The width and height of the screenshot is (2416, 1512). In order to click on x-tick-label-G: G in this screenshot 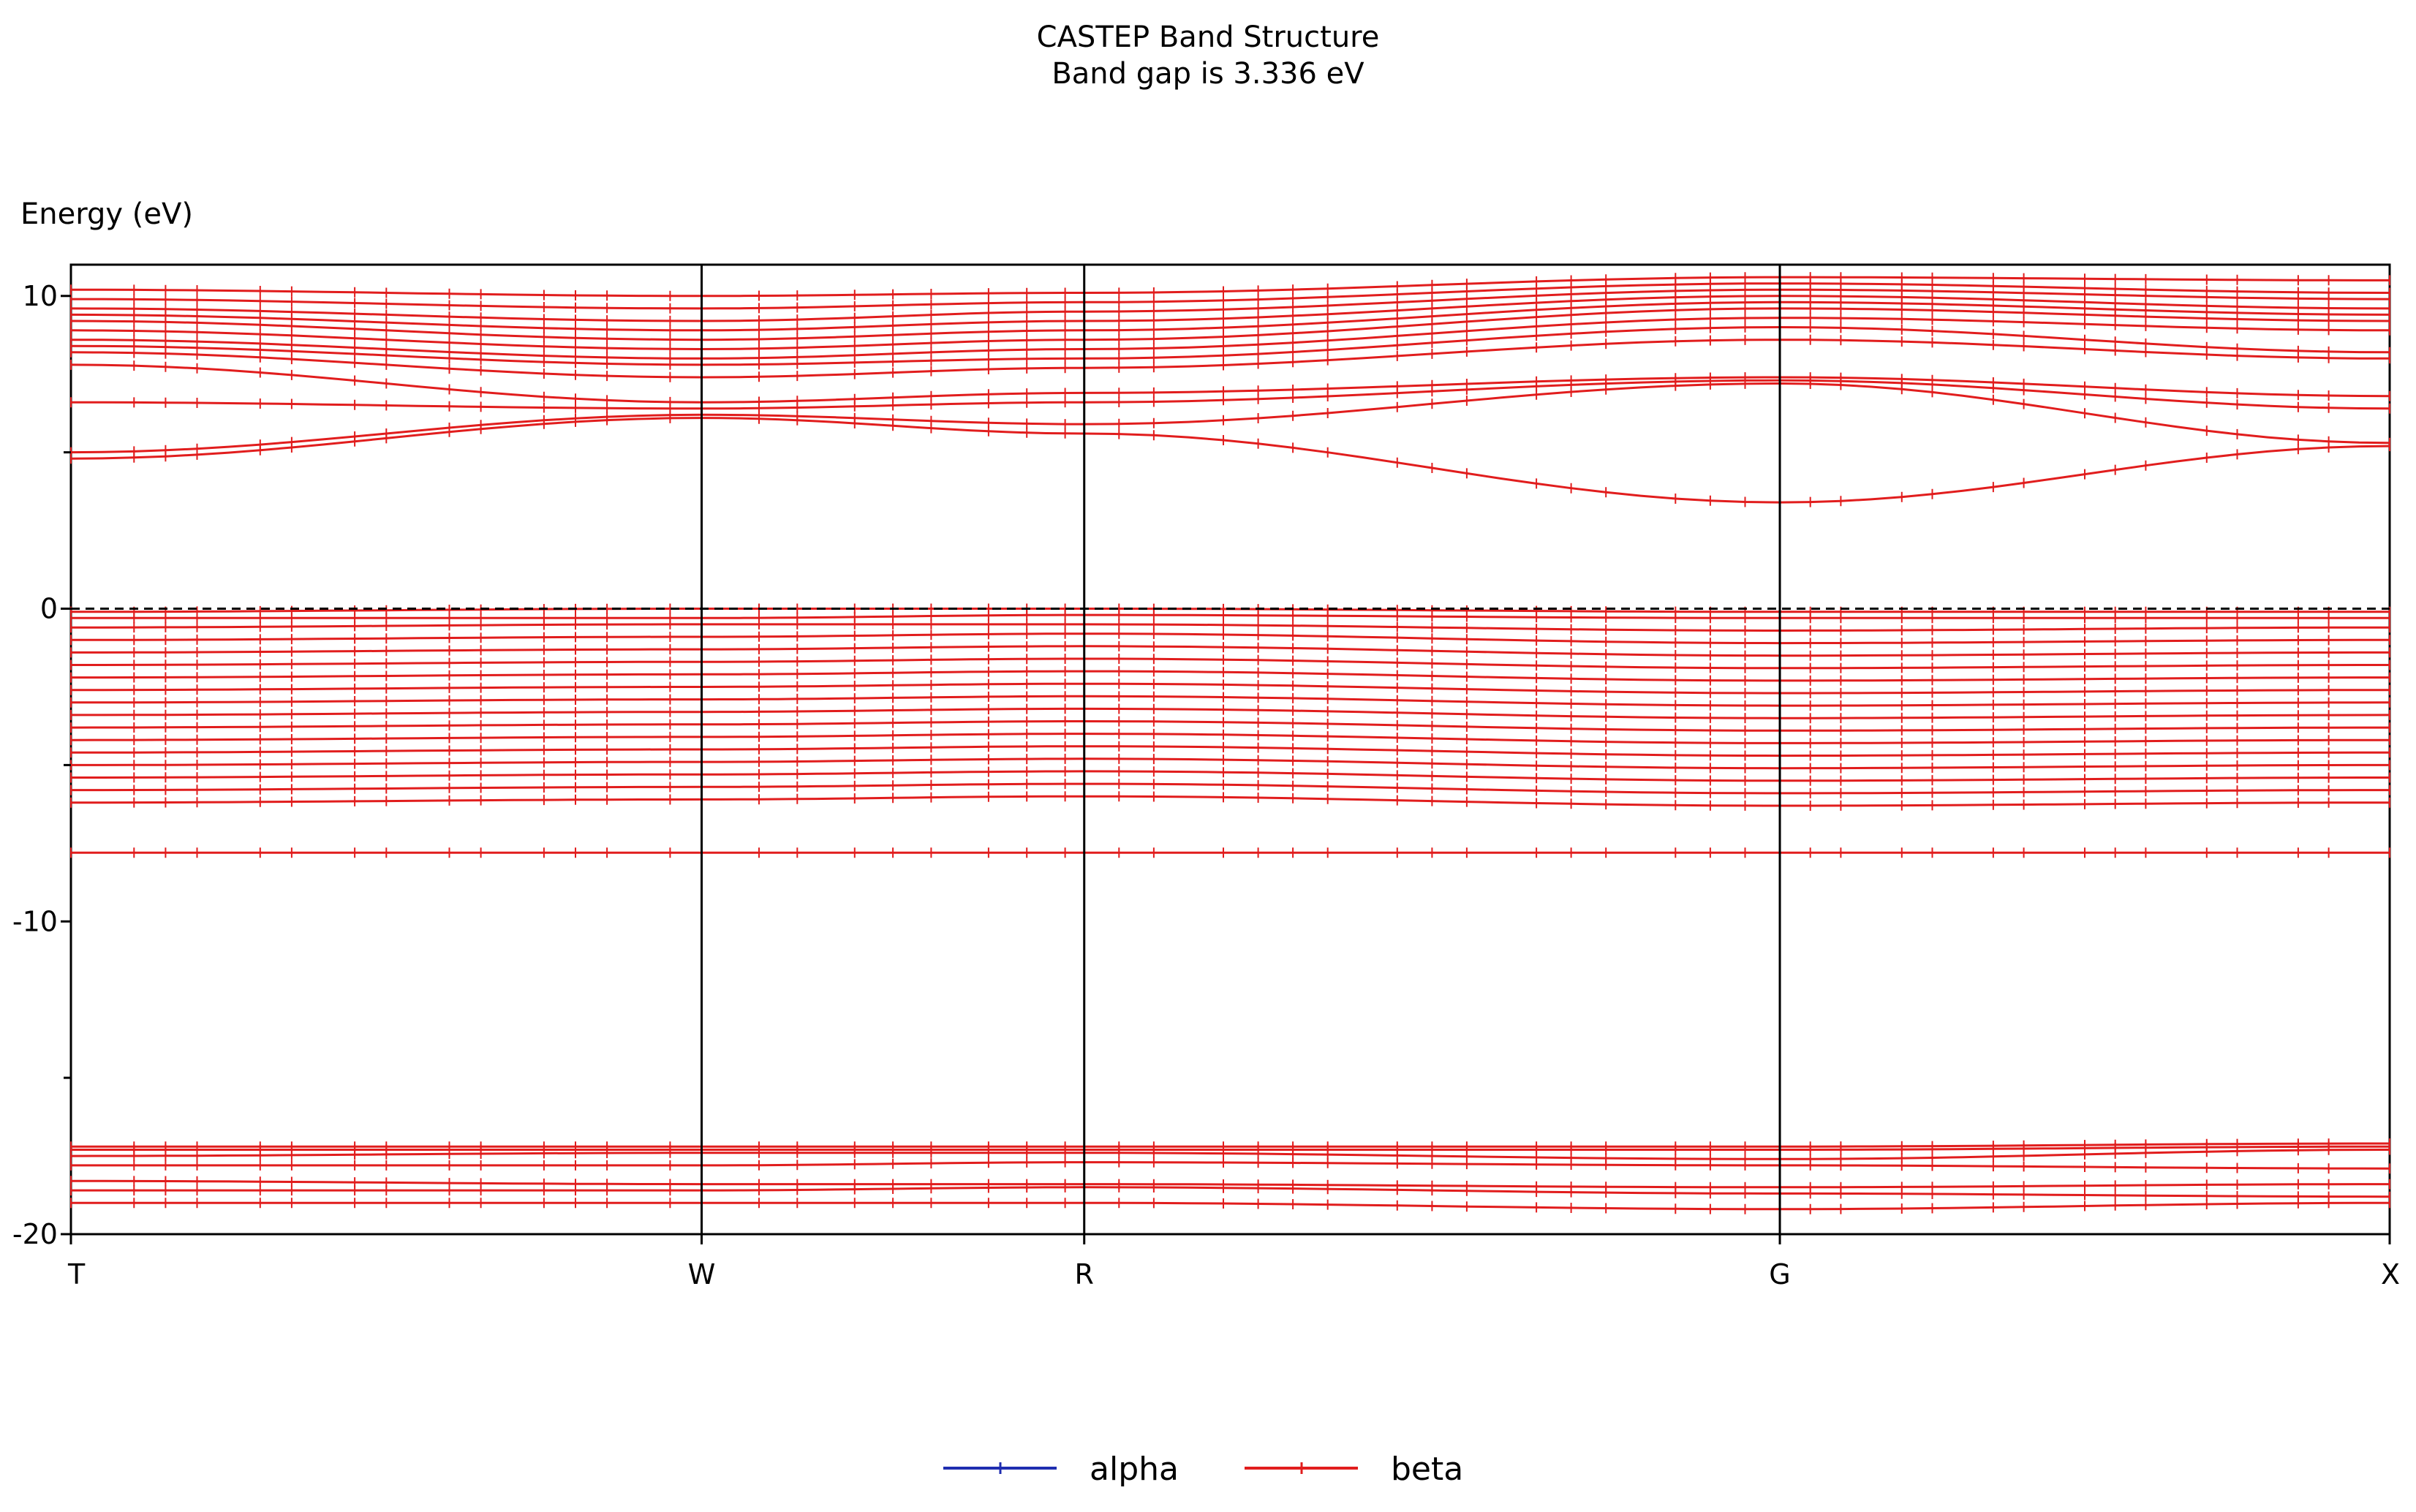, I will do `click(1779, 1274)`.